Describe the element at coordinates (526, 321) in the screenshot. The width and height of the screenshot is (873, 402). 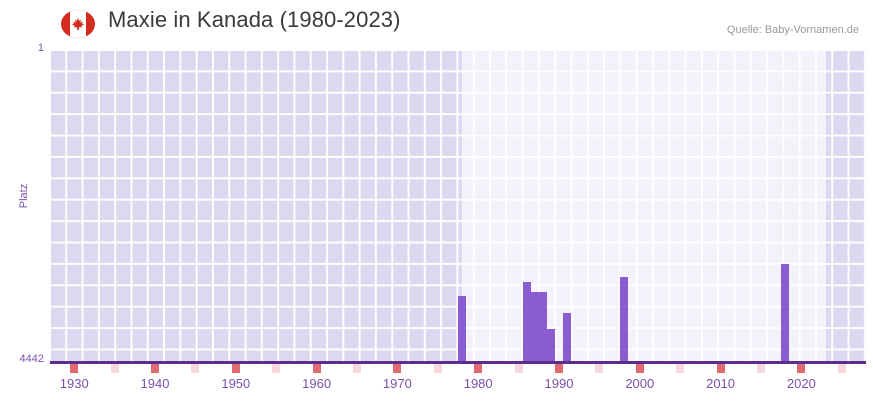
I see `bar-1986` at that location.